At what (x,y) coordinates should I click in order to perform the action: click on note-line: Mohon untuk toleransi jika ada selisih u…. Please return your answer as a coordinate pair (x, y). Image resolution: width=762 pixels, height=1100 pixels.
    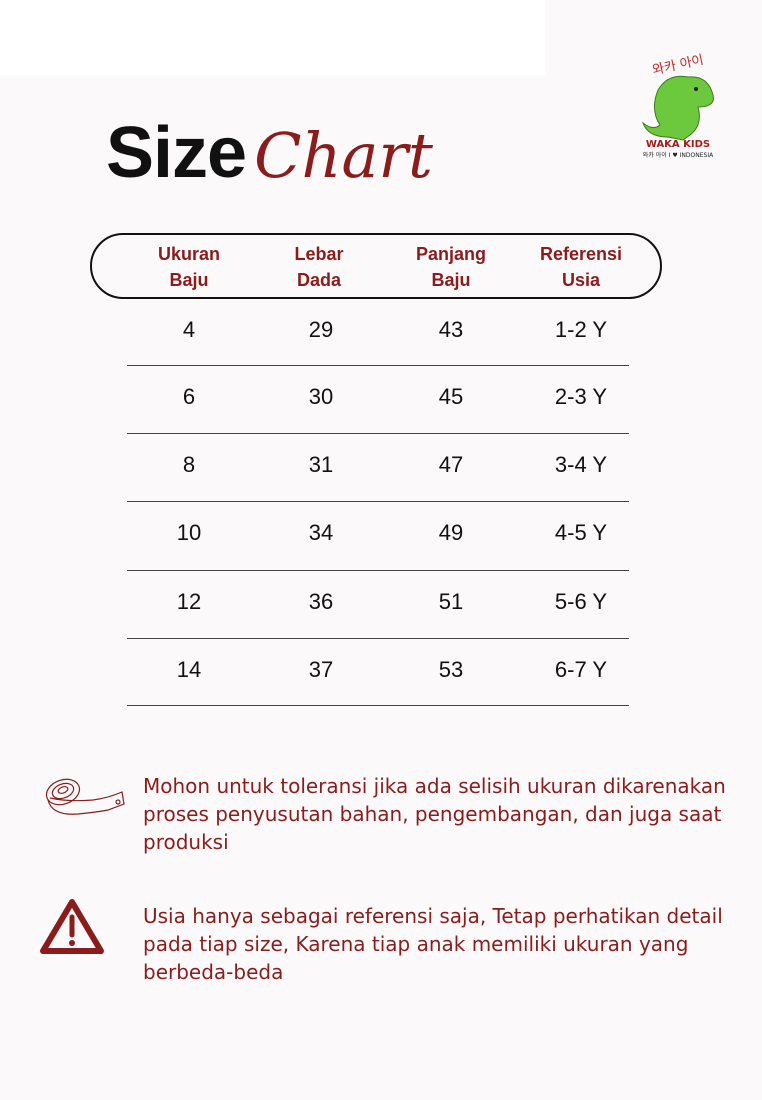
    Looking at the image, I should click on (434, 786).